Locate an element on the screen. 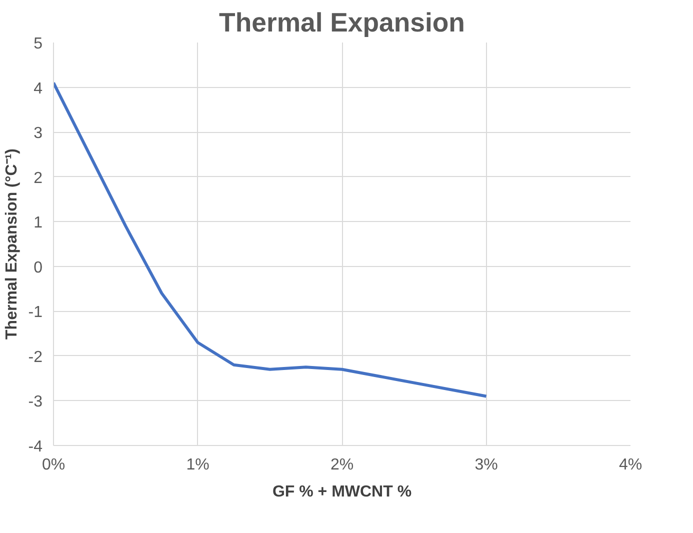  y-tick-label: 2 is located at coordinates (38, 178).